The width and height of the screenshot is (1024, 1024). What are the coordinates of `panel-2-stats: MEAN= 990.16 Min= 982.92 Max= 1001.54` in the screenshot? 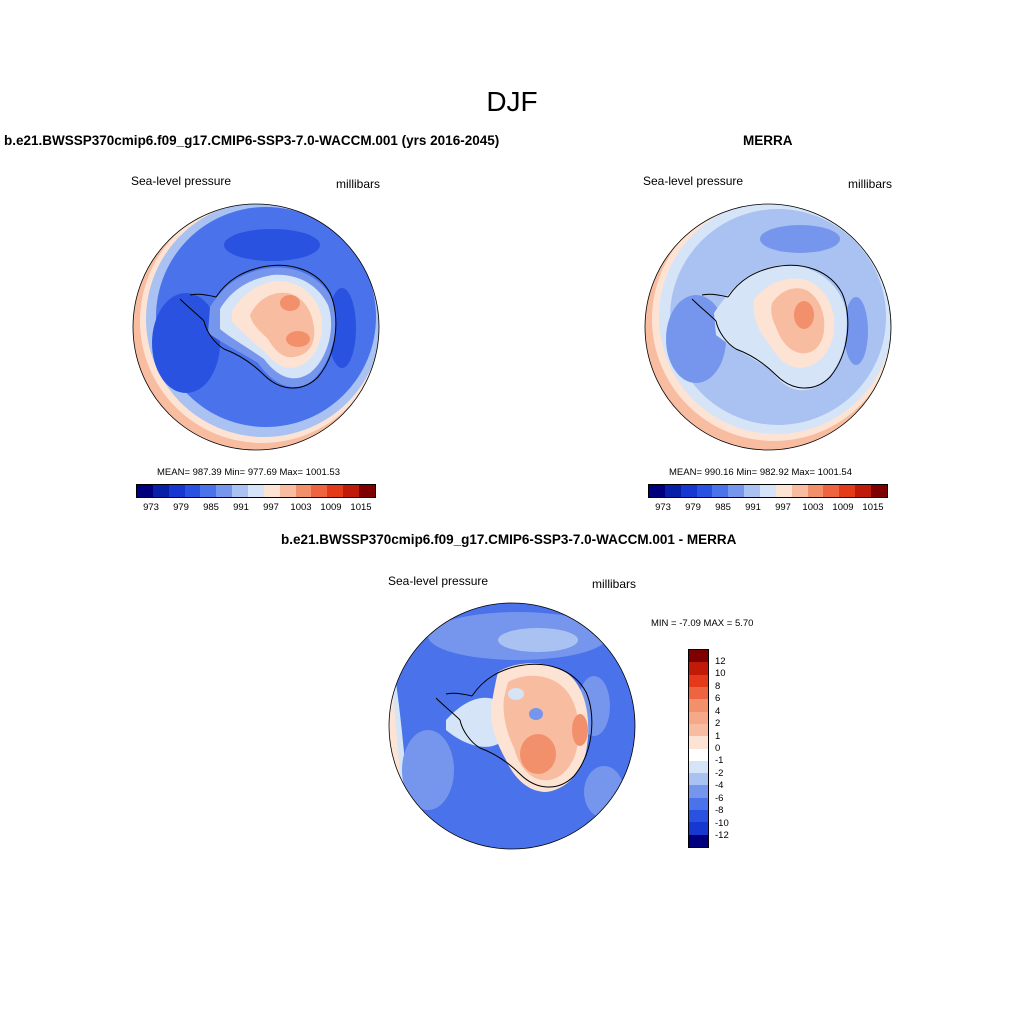 It's located at (760, 472).